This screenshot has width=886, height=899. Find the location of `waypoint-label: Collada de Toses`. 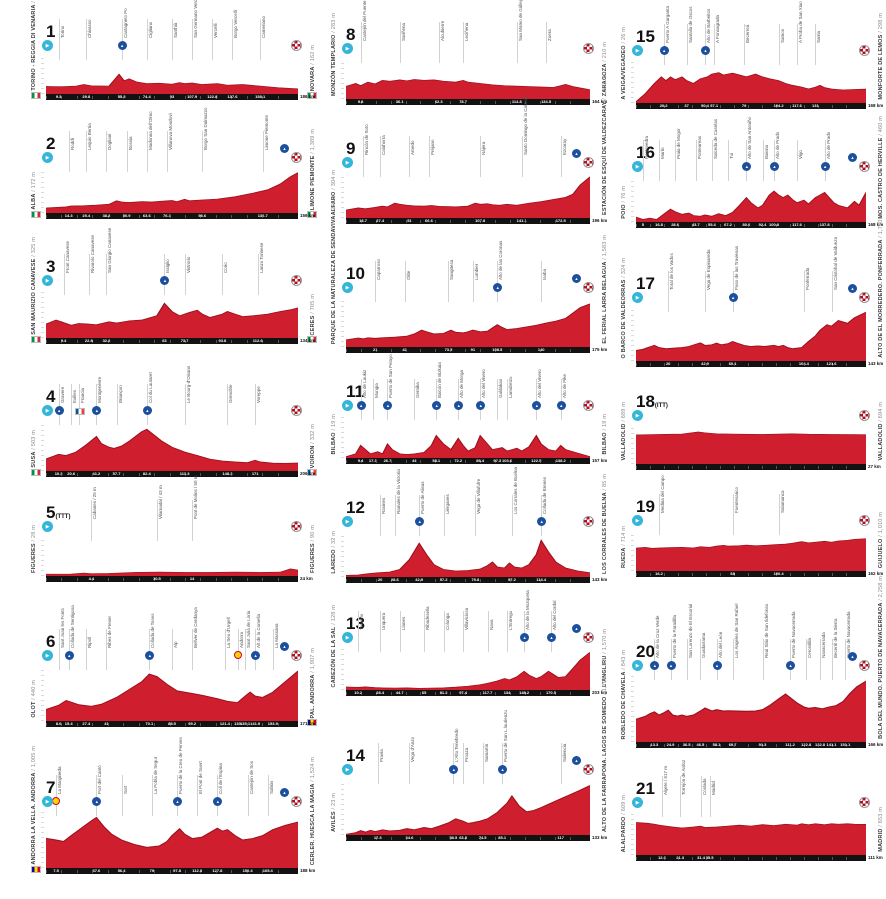

waypoint-label: Collada de Toses is located at coordinates (153, 630).